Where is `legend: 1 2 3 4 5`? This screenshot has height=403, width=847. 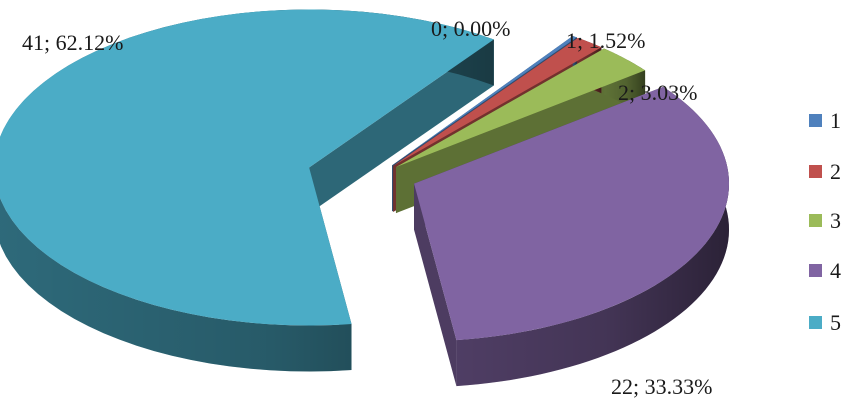 legend: 1 2 3 4 5 is located at coordinates (825, 221).